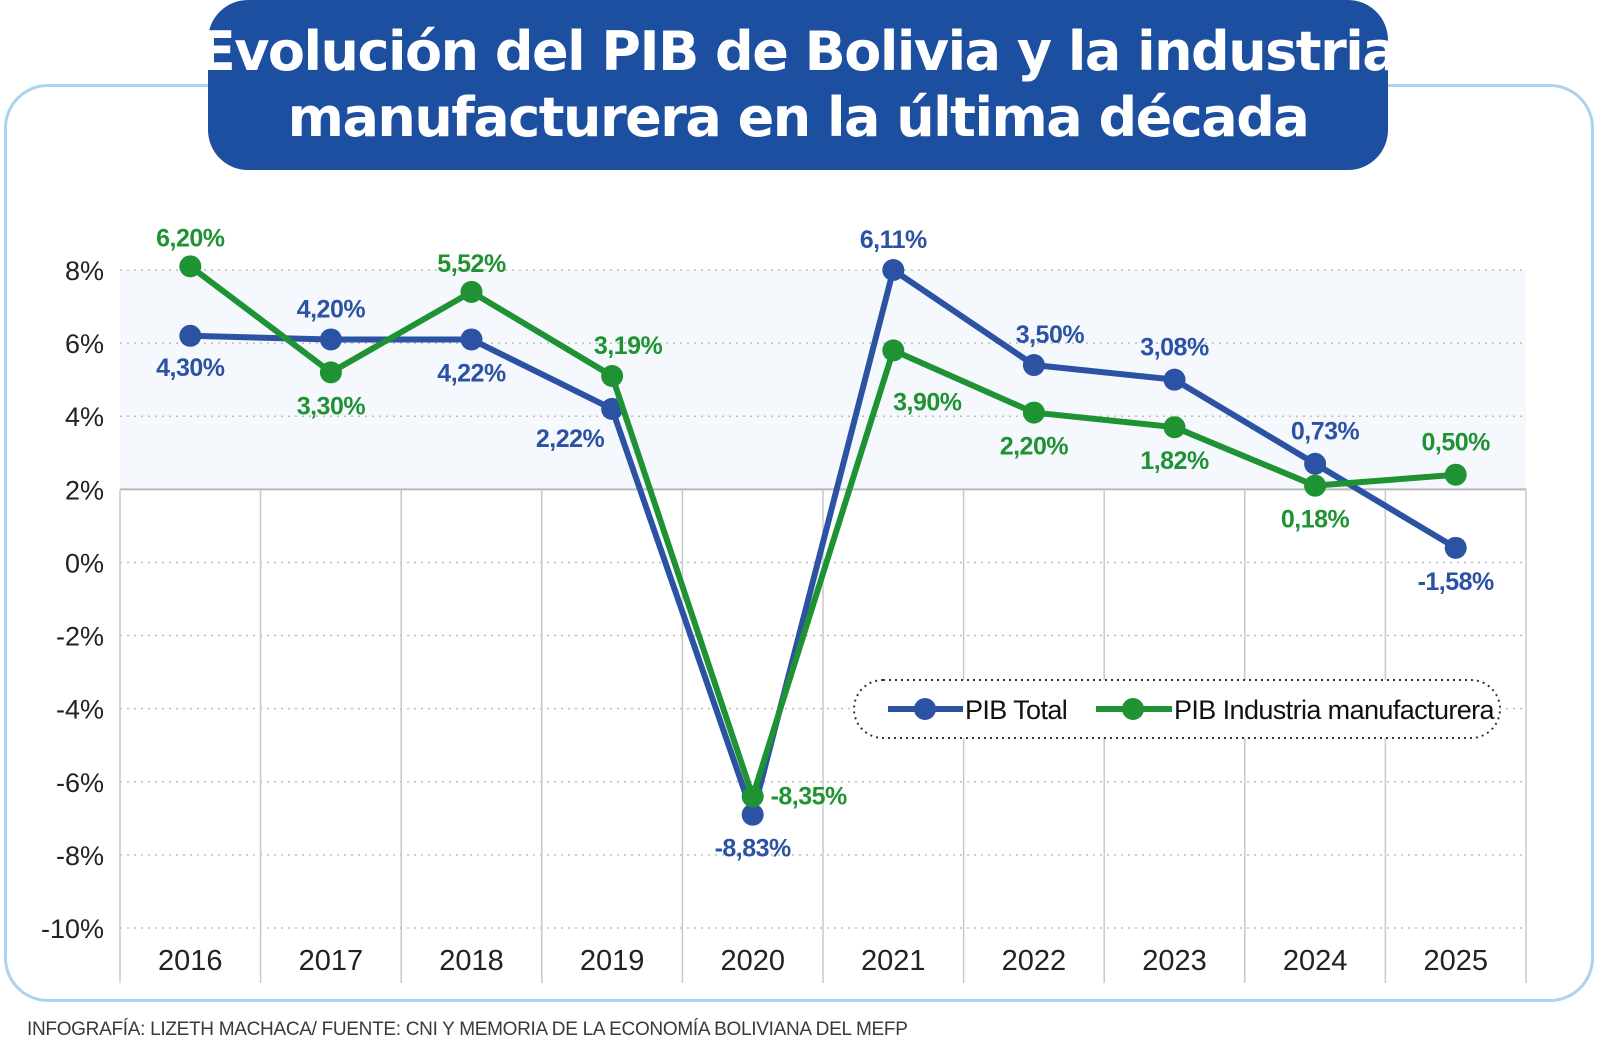  I want to click on data-label: 4,20%, so click(331, 309).